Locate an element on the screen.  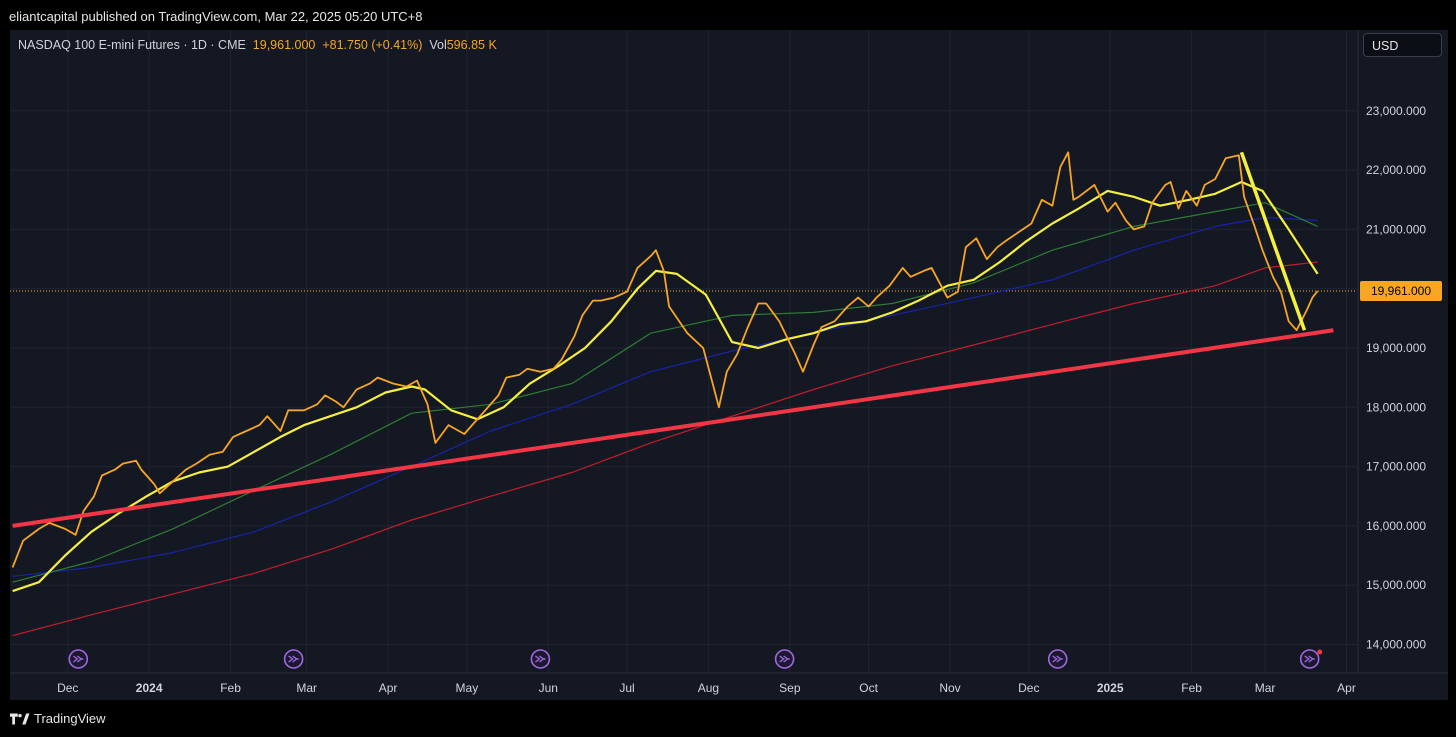
notification-dot-icon is located at coordinates (1320, 652).